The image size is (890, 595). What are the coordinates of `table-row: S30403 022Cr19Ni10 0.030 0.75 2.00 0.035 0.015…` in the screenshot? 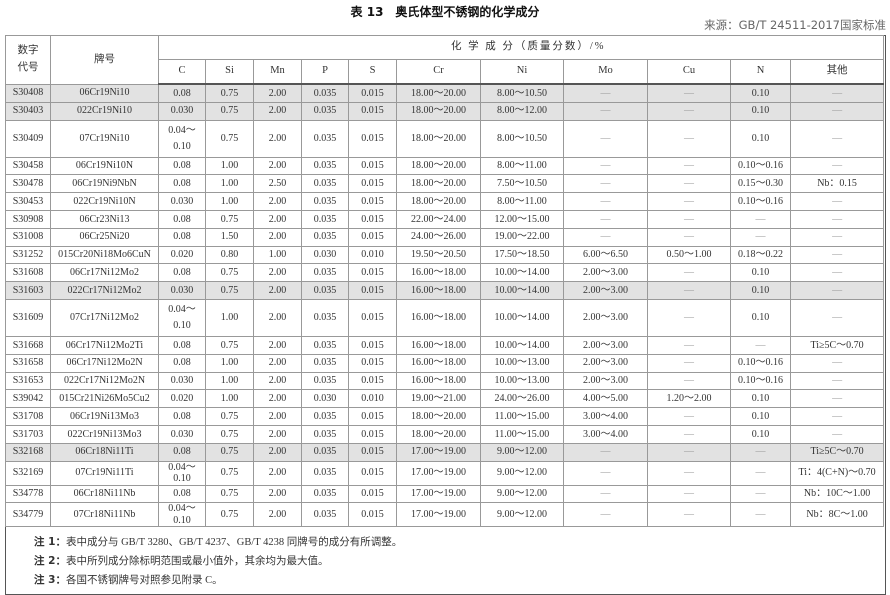 It's located at (445, 111).